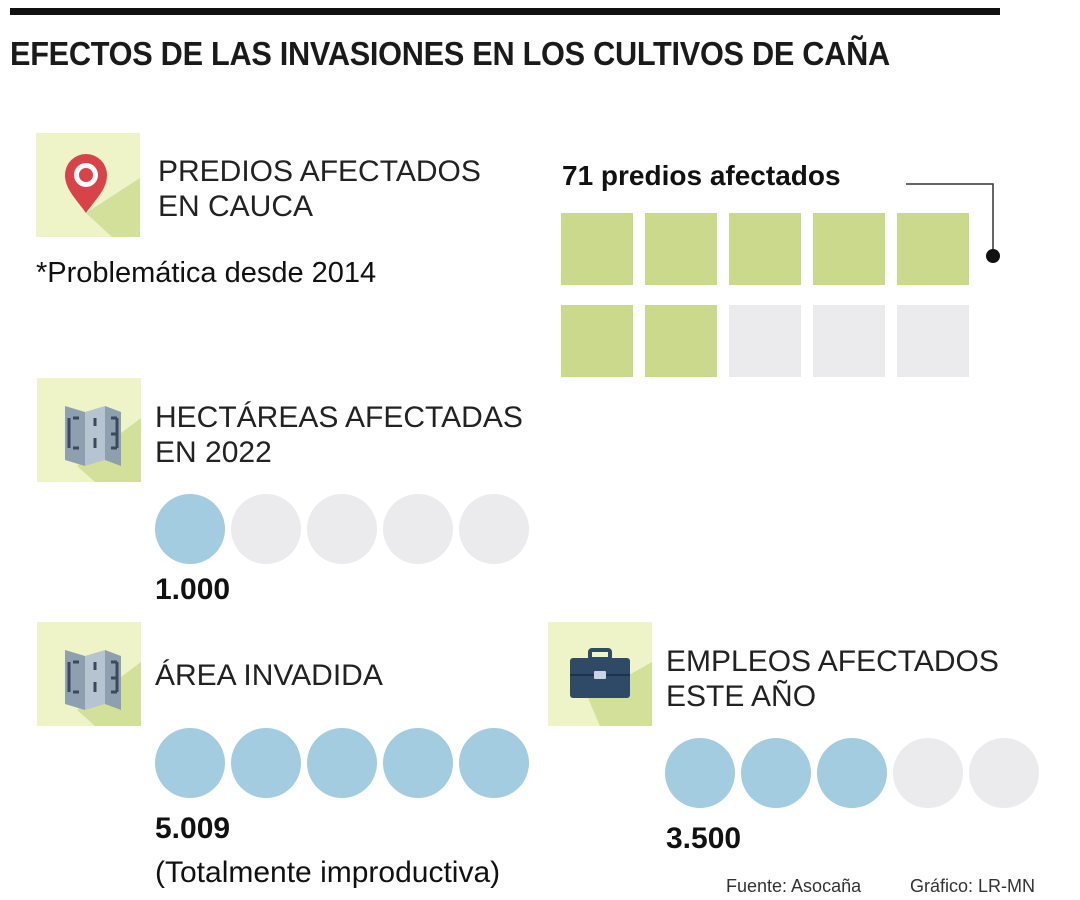 Image resolution: width=1080 pixels, height=900 pixels. I want to click on empleos-label: EMPLEOS AFECTADOS ESTE AÑO, so click(832, 679).